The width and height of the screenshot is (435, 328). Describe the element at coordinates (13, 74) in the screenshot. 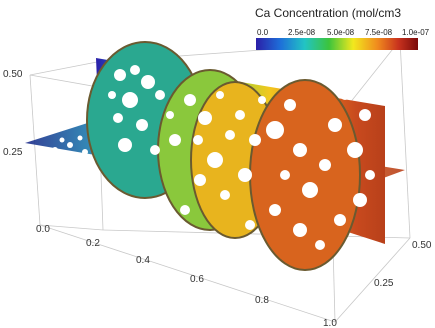

I see `z-tick-label: 0.50` at that location.